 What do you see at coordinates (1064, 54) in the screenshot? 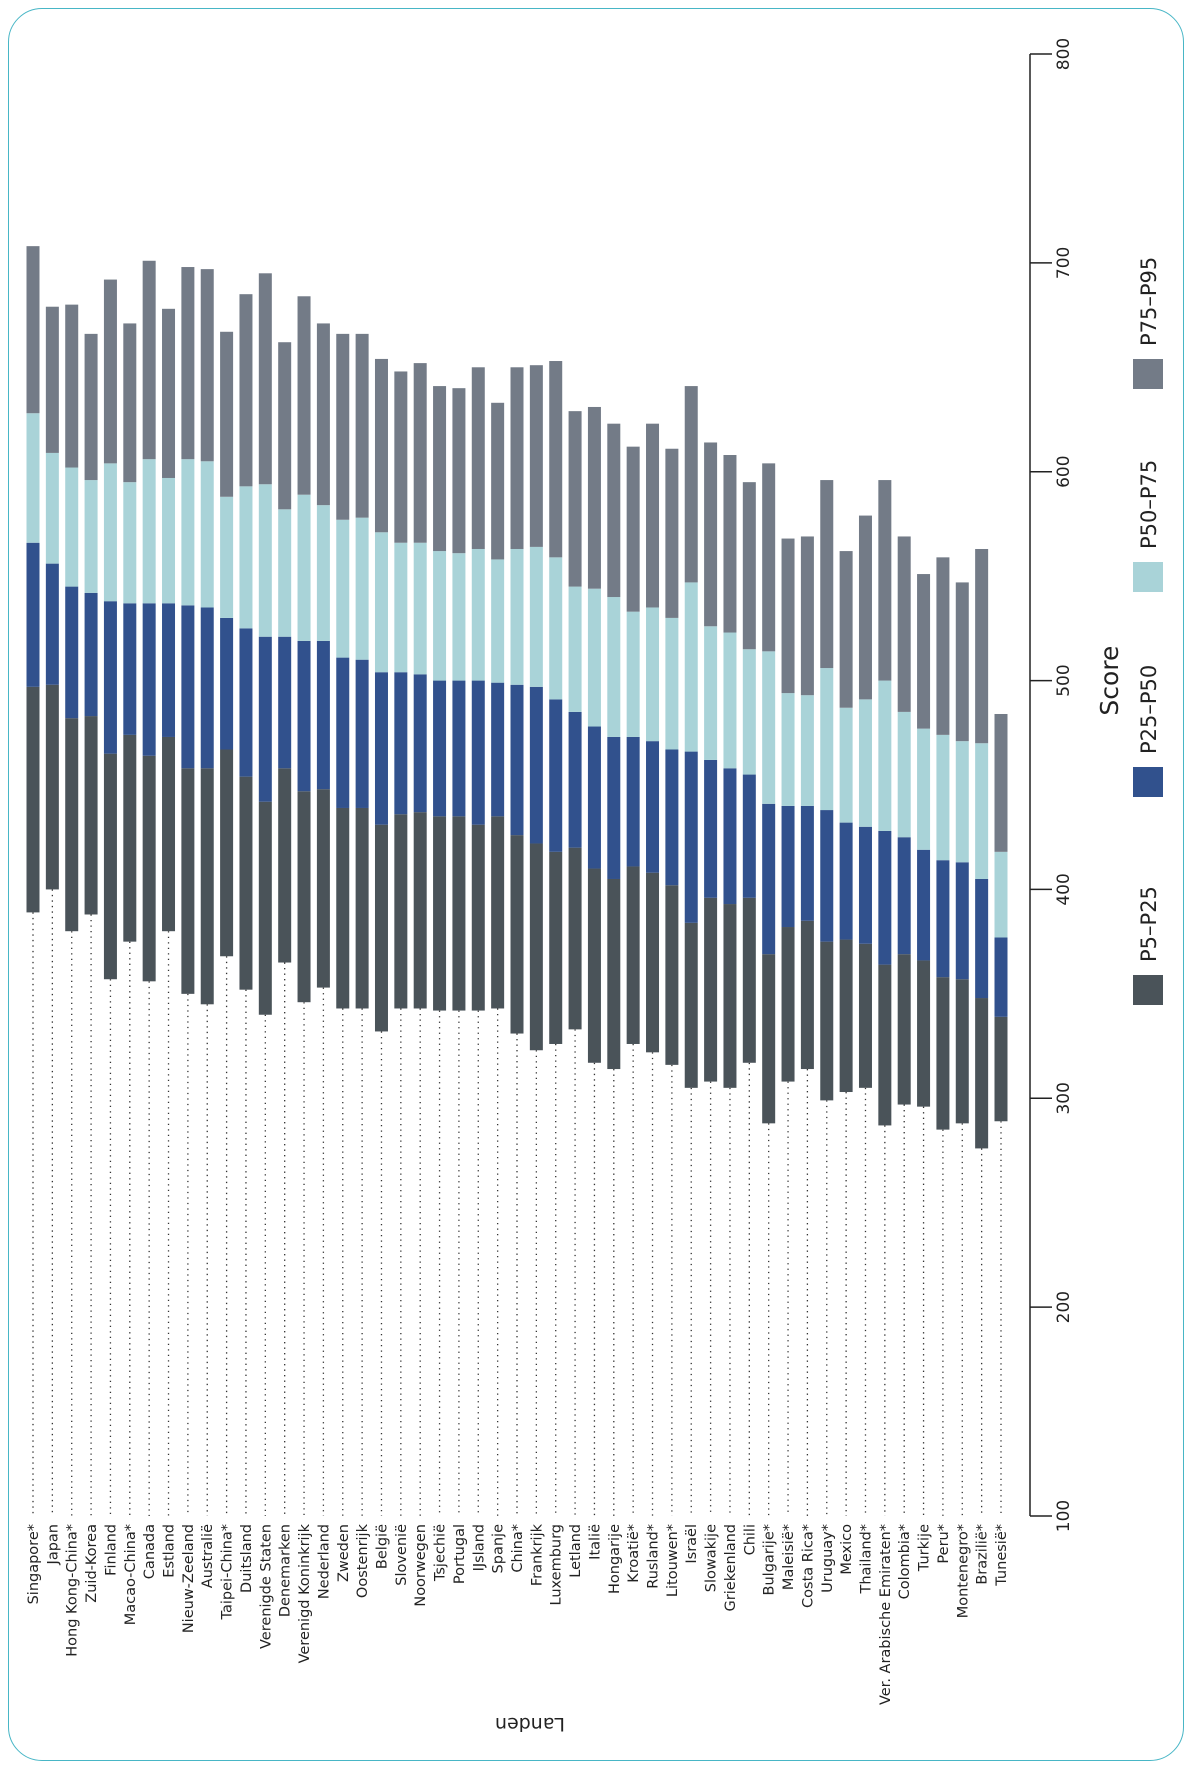
I see `score-tick-label: 800` at bounding box center [1064, 54].